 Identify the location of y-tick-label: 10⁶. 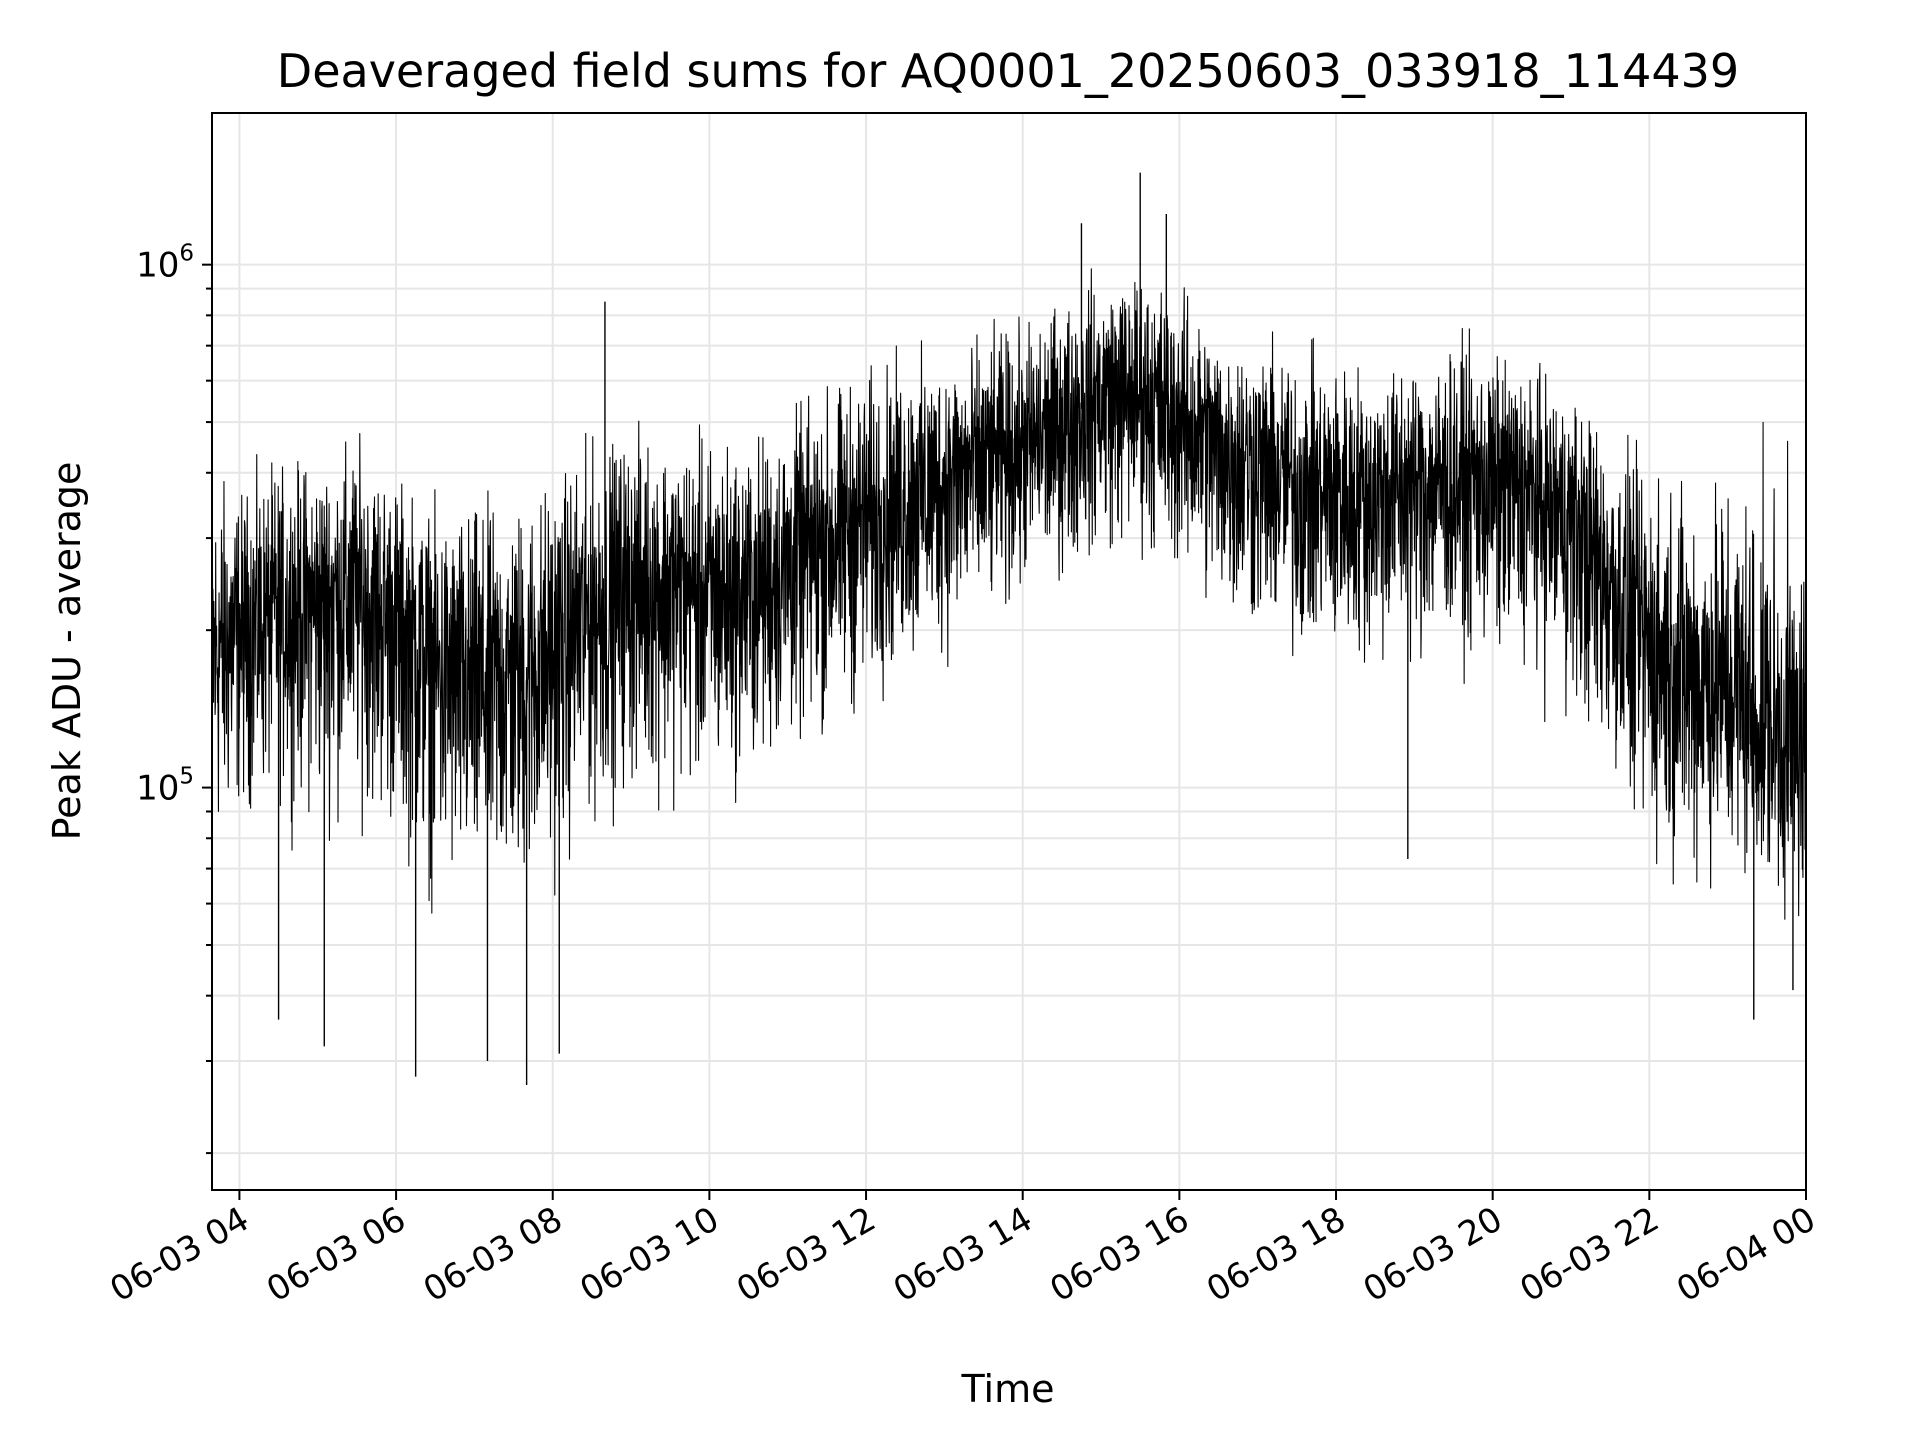
(165, 263).